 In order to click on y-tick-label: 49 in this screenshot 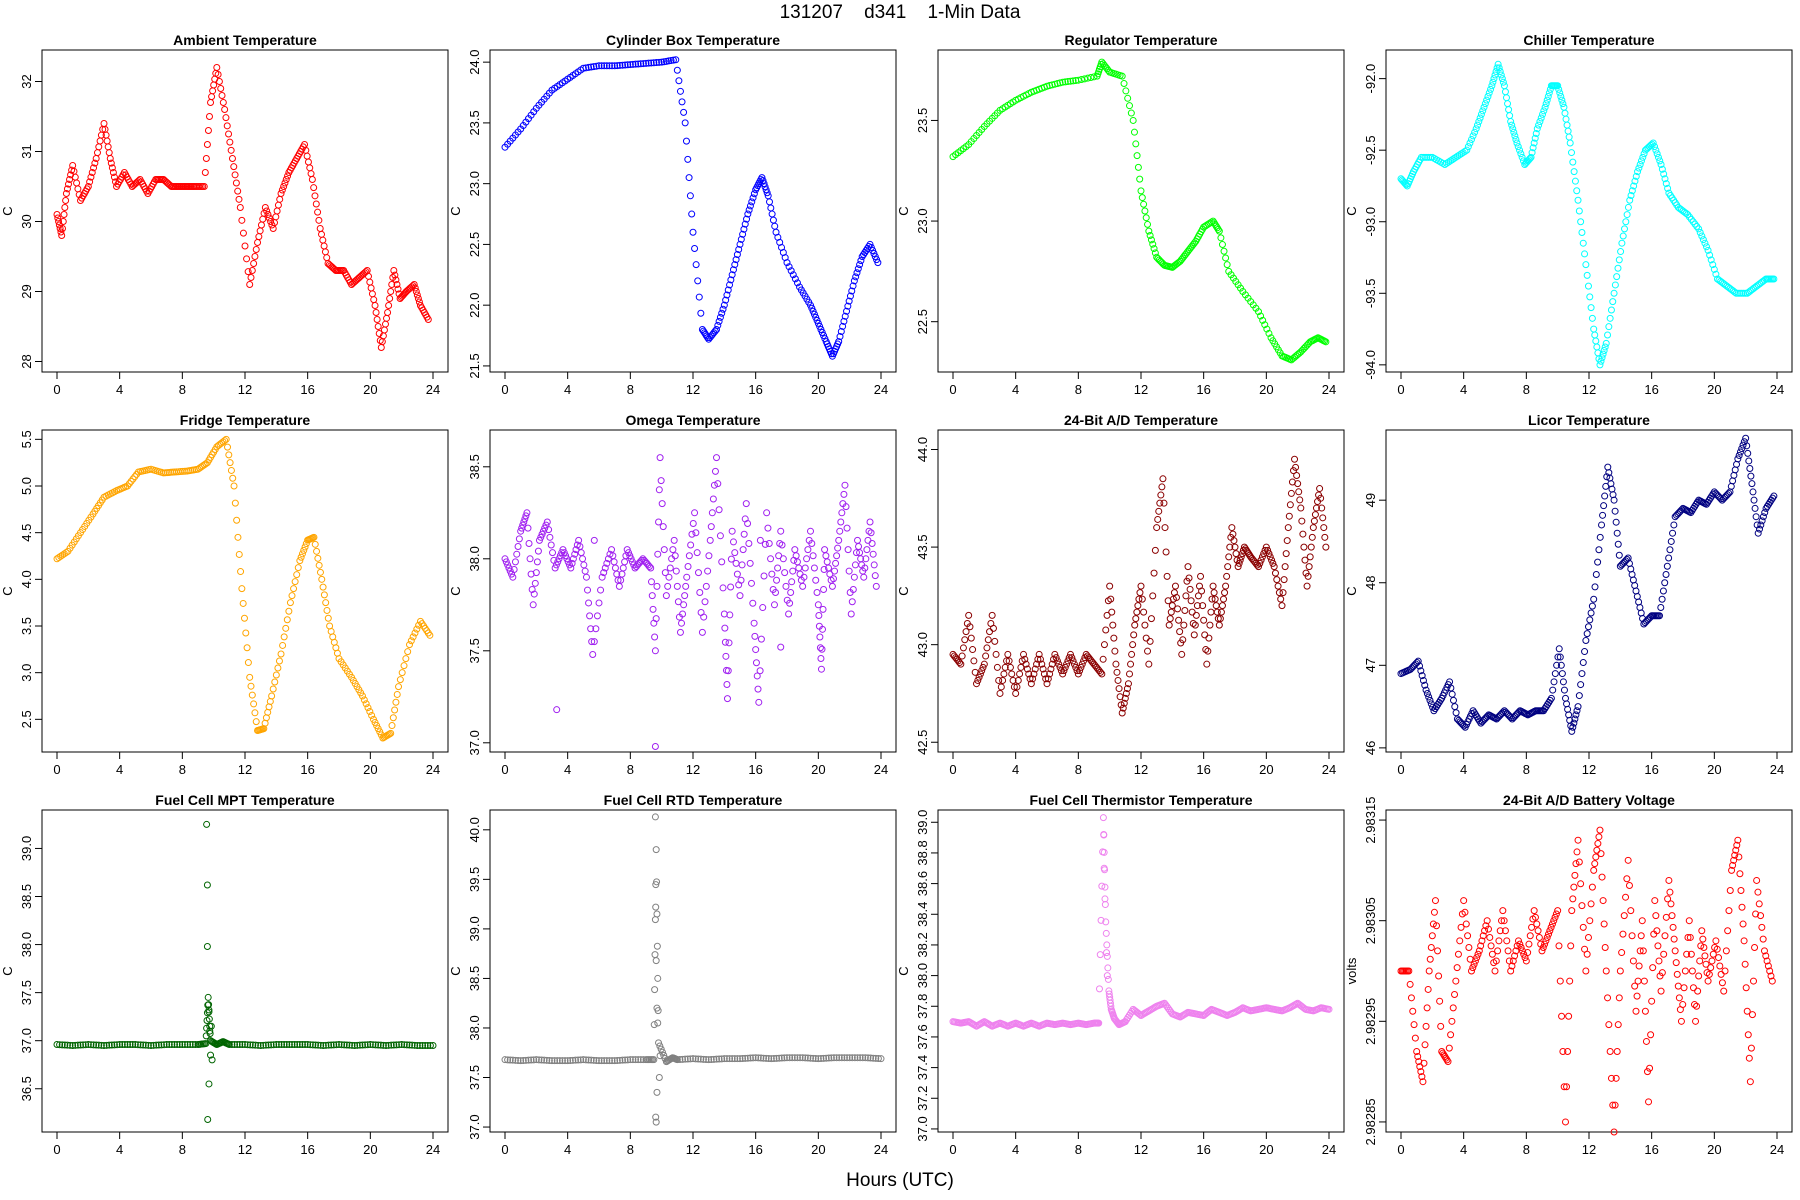, I will do `click(1370, 500)`.